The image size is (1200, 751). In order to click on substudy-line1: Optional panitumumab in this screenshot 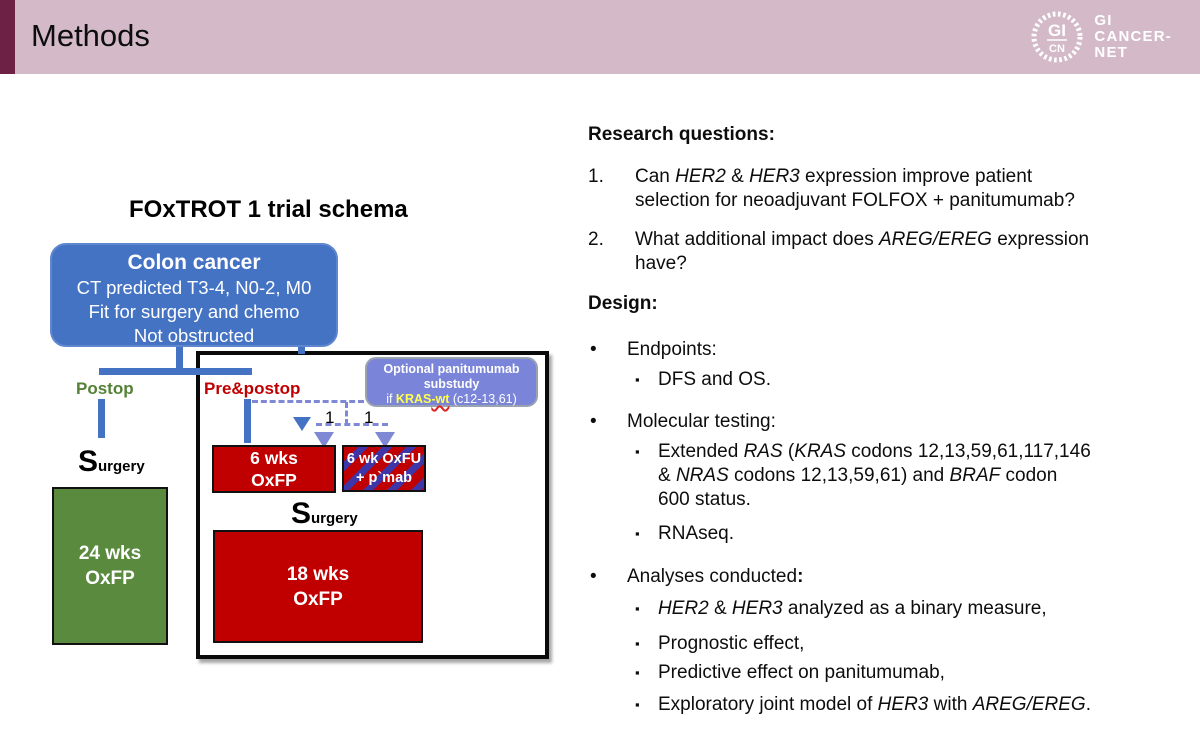, I will do `click(451, 369)`.